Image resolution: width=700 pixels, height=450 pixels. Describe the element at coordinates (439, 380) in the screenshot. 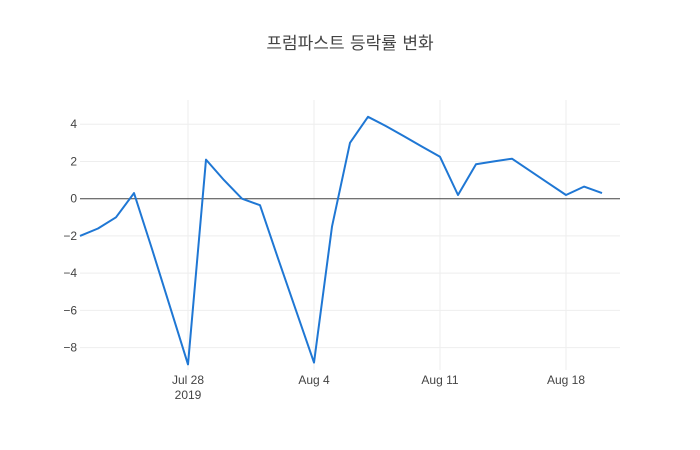

I see `x-tick-label: Aug 11` at that location.